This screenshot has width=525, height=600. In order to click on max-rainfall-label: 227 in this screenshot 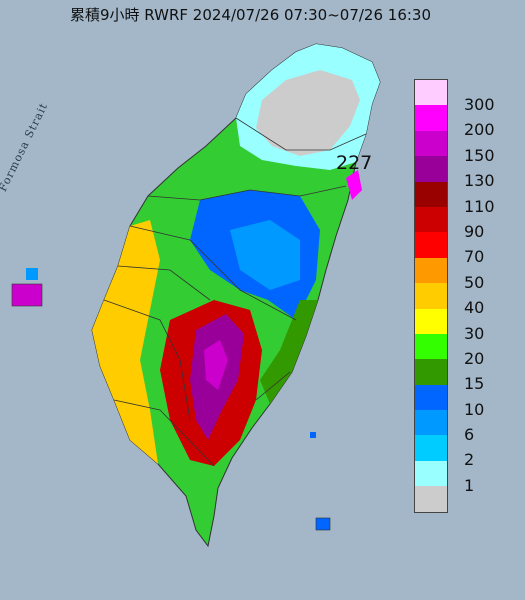, I will do `click(354, 163)`.